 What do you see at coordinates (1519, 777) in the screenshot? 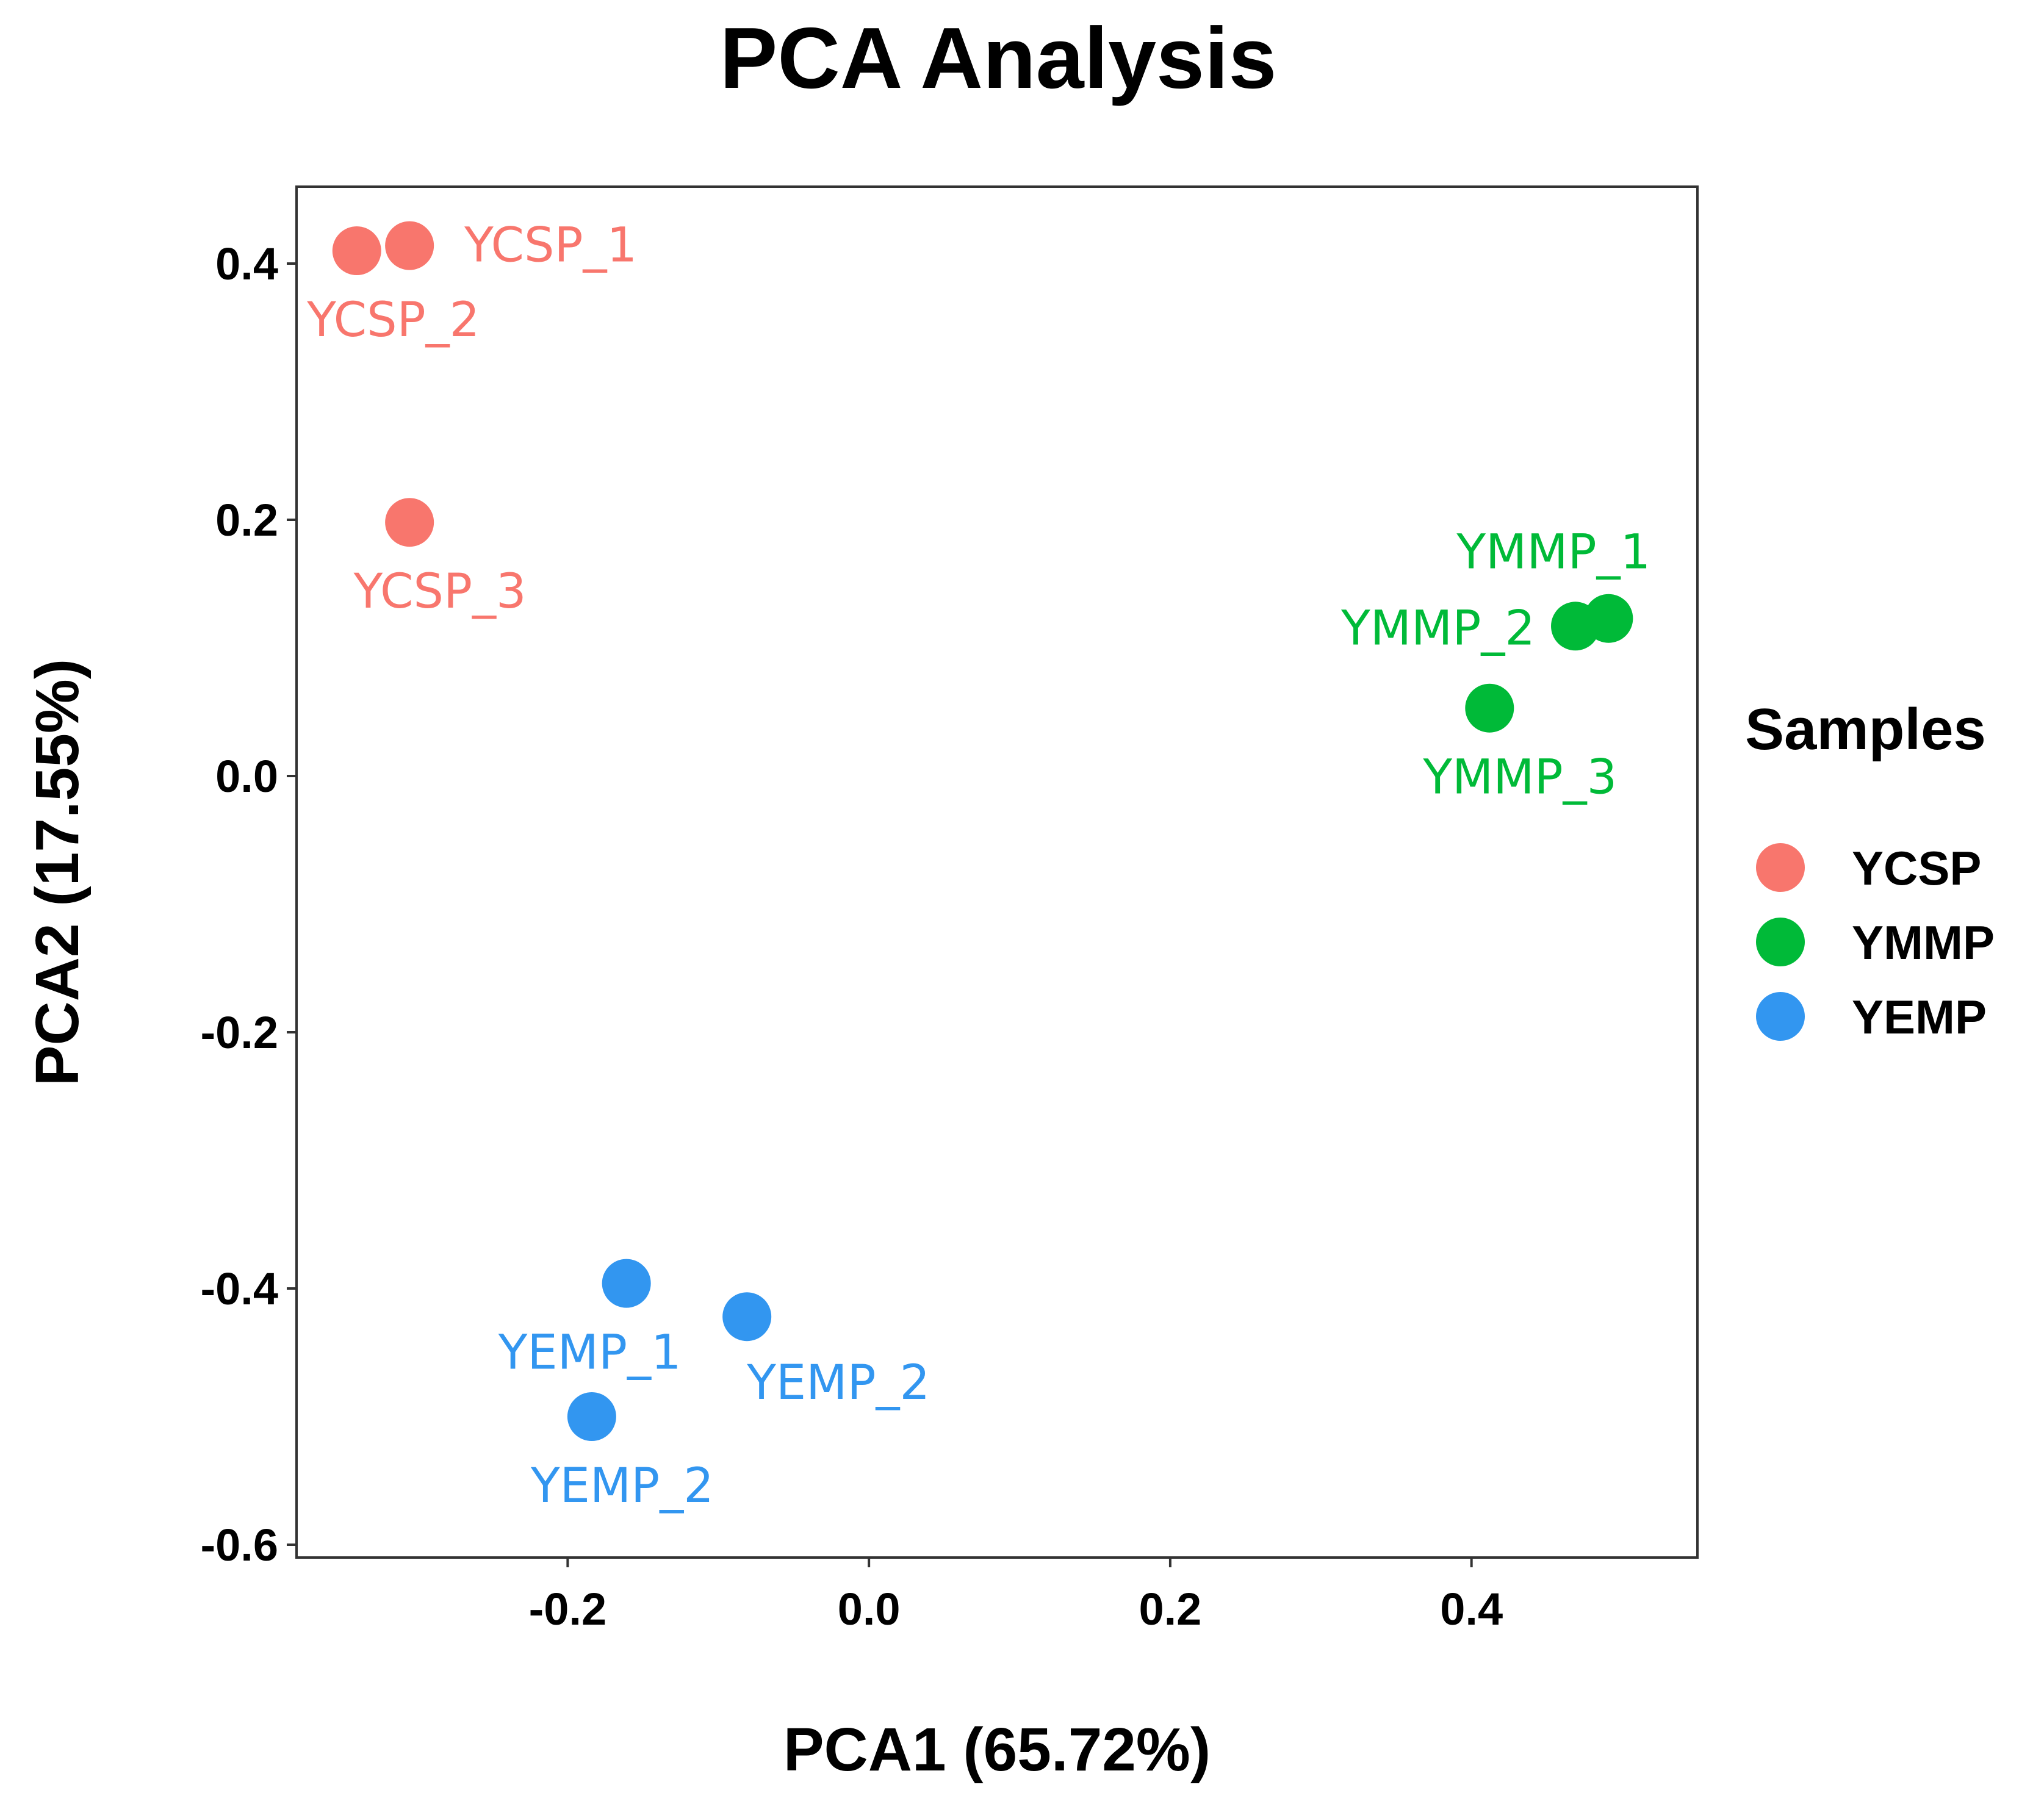
I see `point-label: YMMP_3` at bounding box center [1519, 777].